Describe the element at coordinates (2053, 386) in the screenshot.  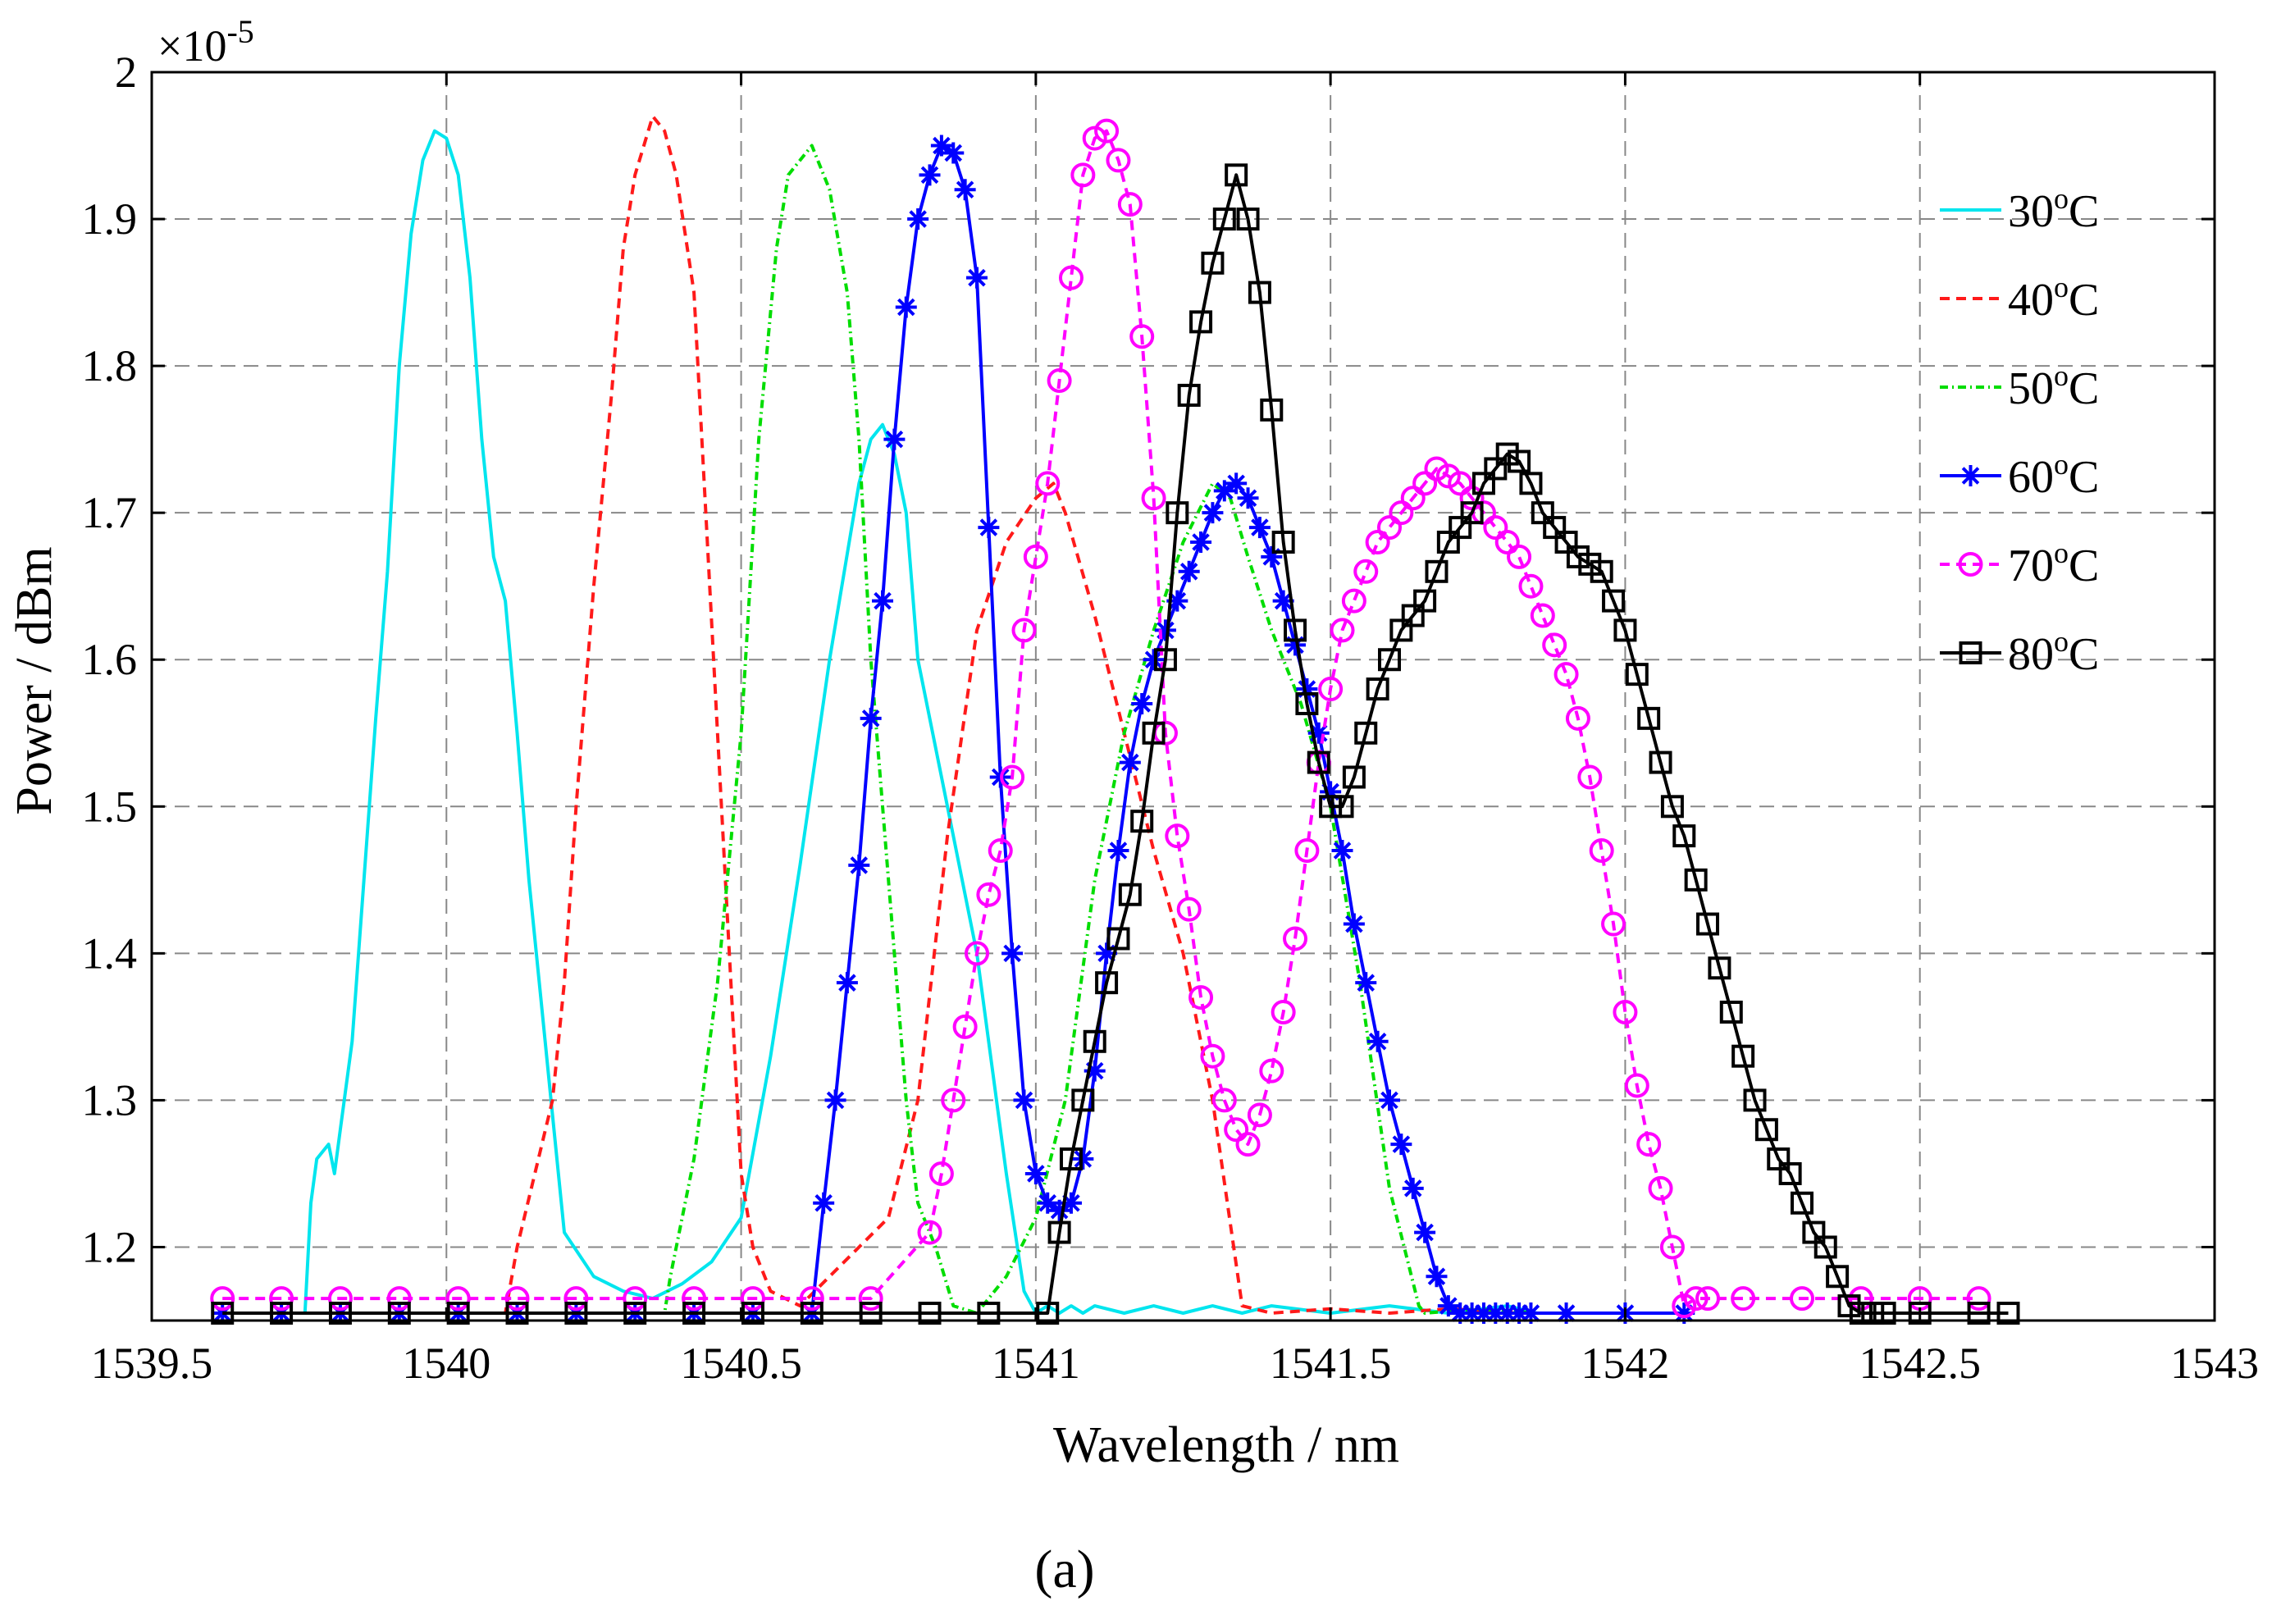
I see `legend-label: 50oC` at that location.